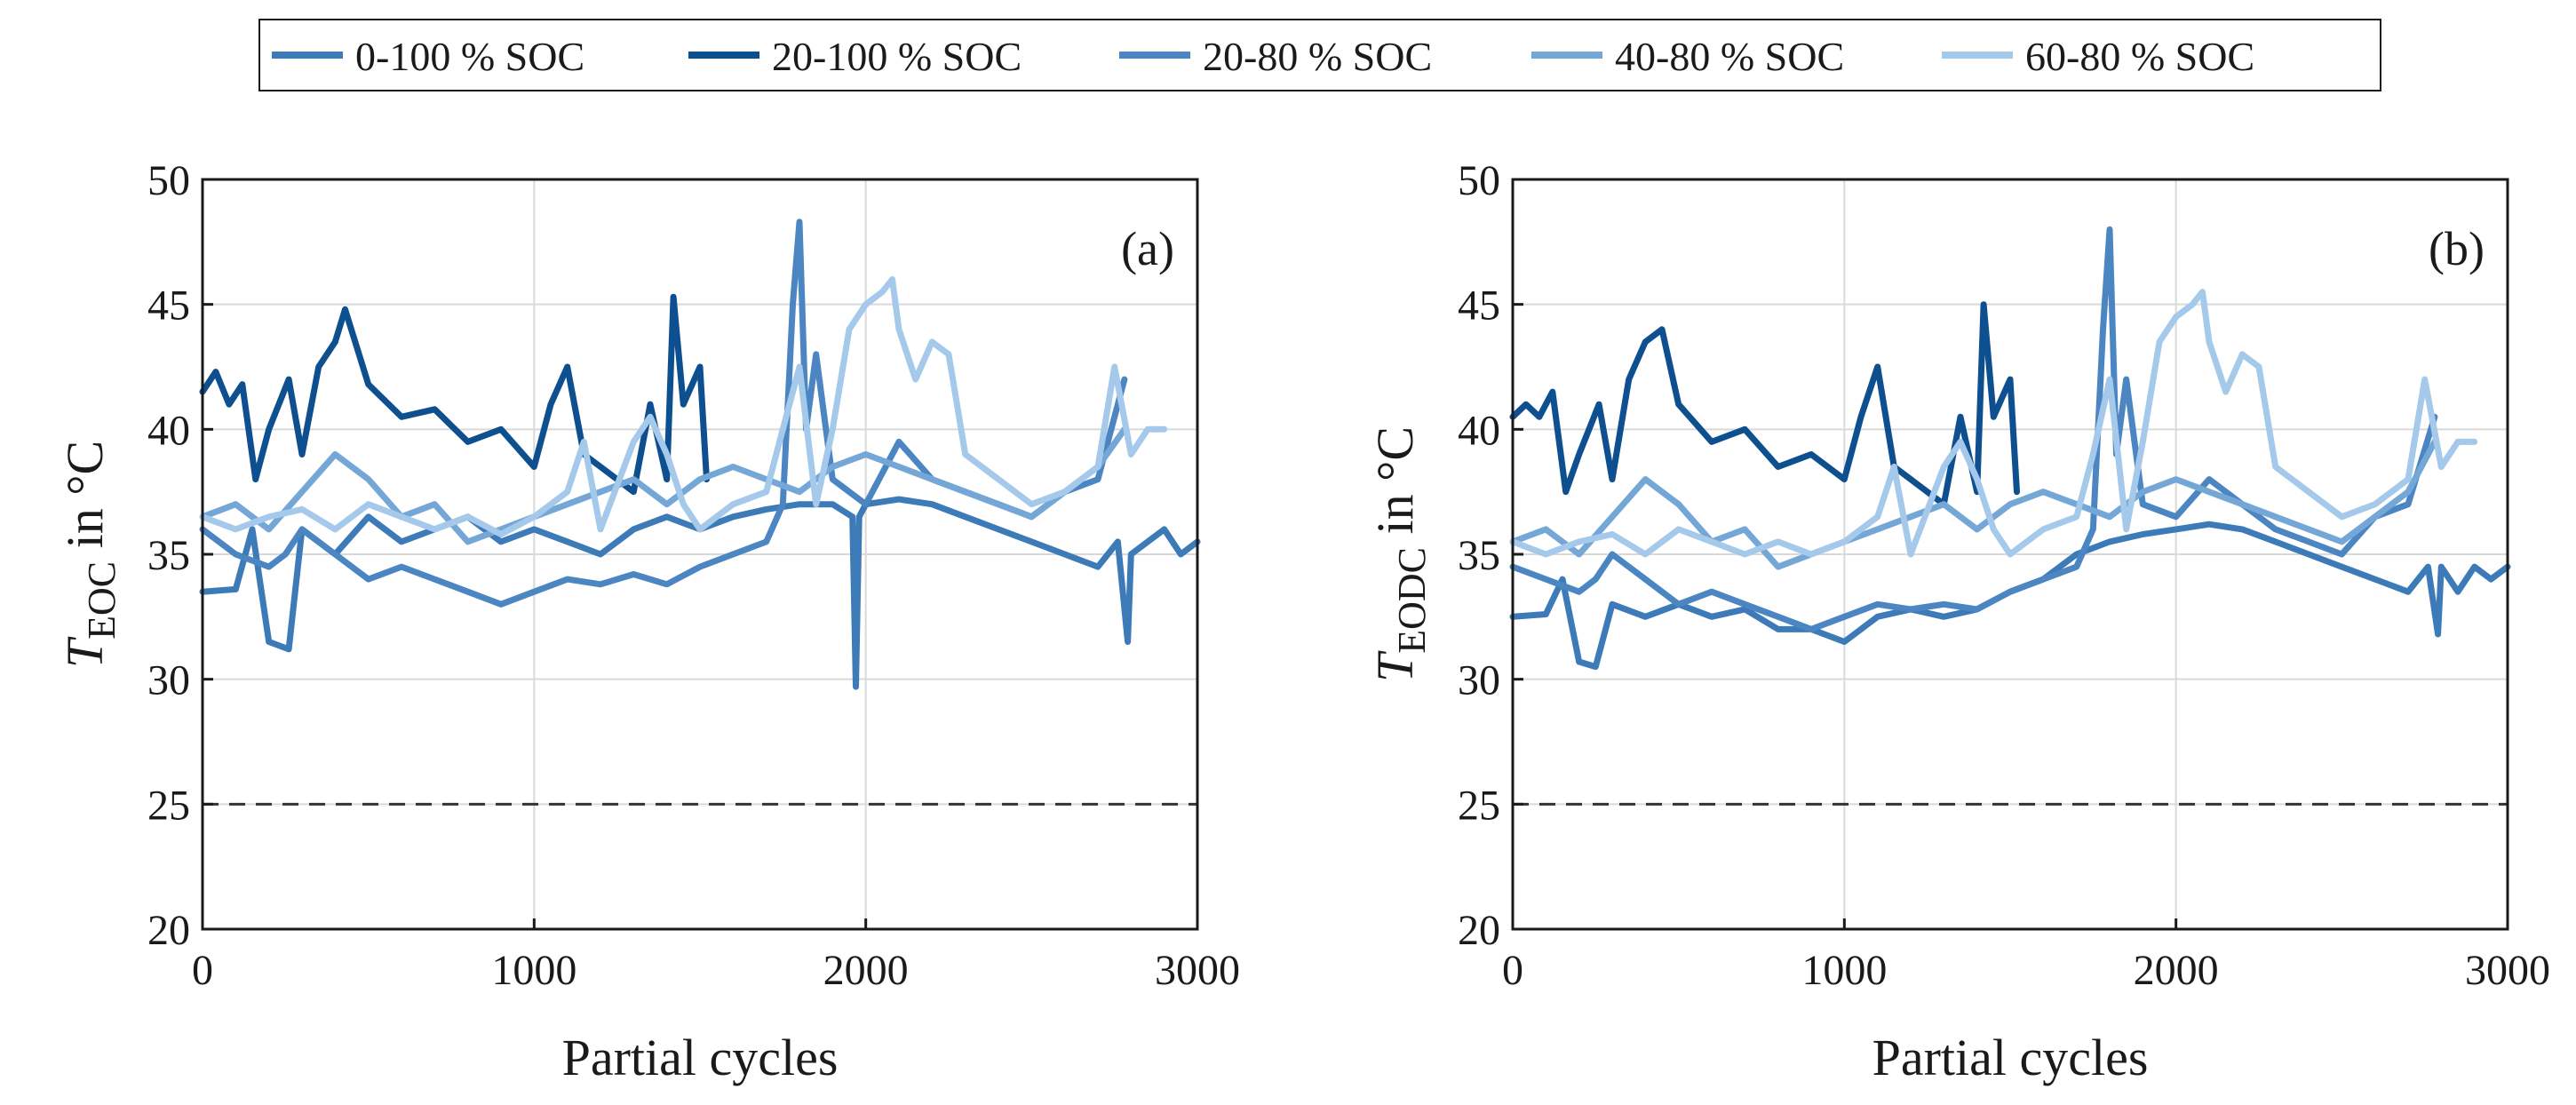  What do you see at coordinates (168, 180) in the screenshot?
I see `y-tick-label-a-6: 50` at bounding box center [168, 180].